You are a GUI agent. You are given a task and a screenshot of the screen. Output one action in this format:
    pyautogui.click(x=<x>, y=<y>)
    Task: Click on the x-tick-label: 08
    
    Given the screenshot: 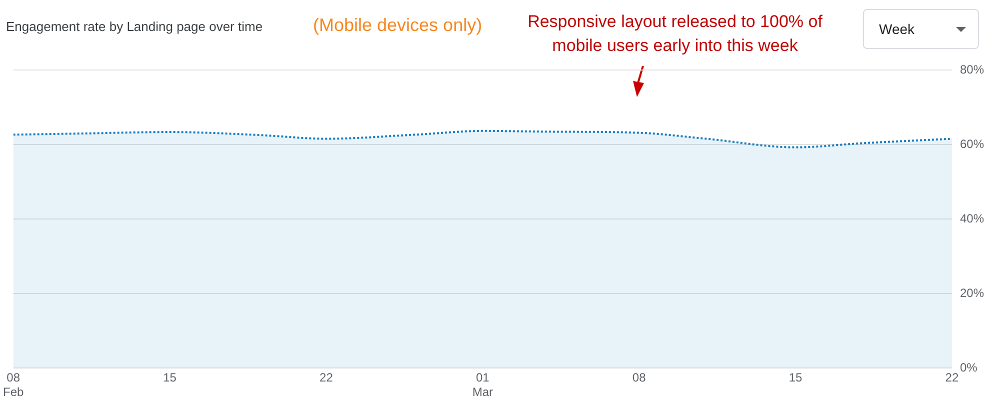 What is the action you would take?
    pyautogui.click(x=639, y=377)
    